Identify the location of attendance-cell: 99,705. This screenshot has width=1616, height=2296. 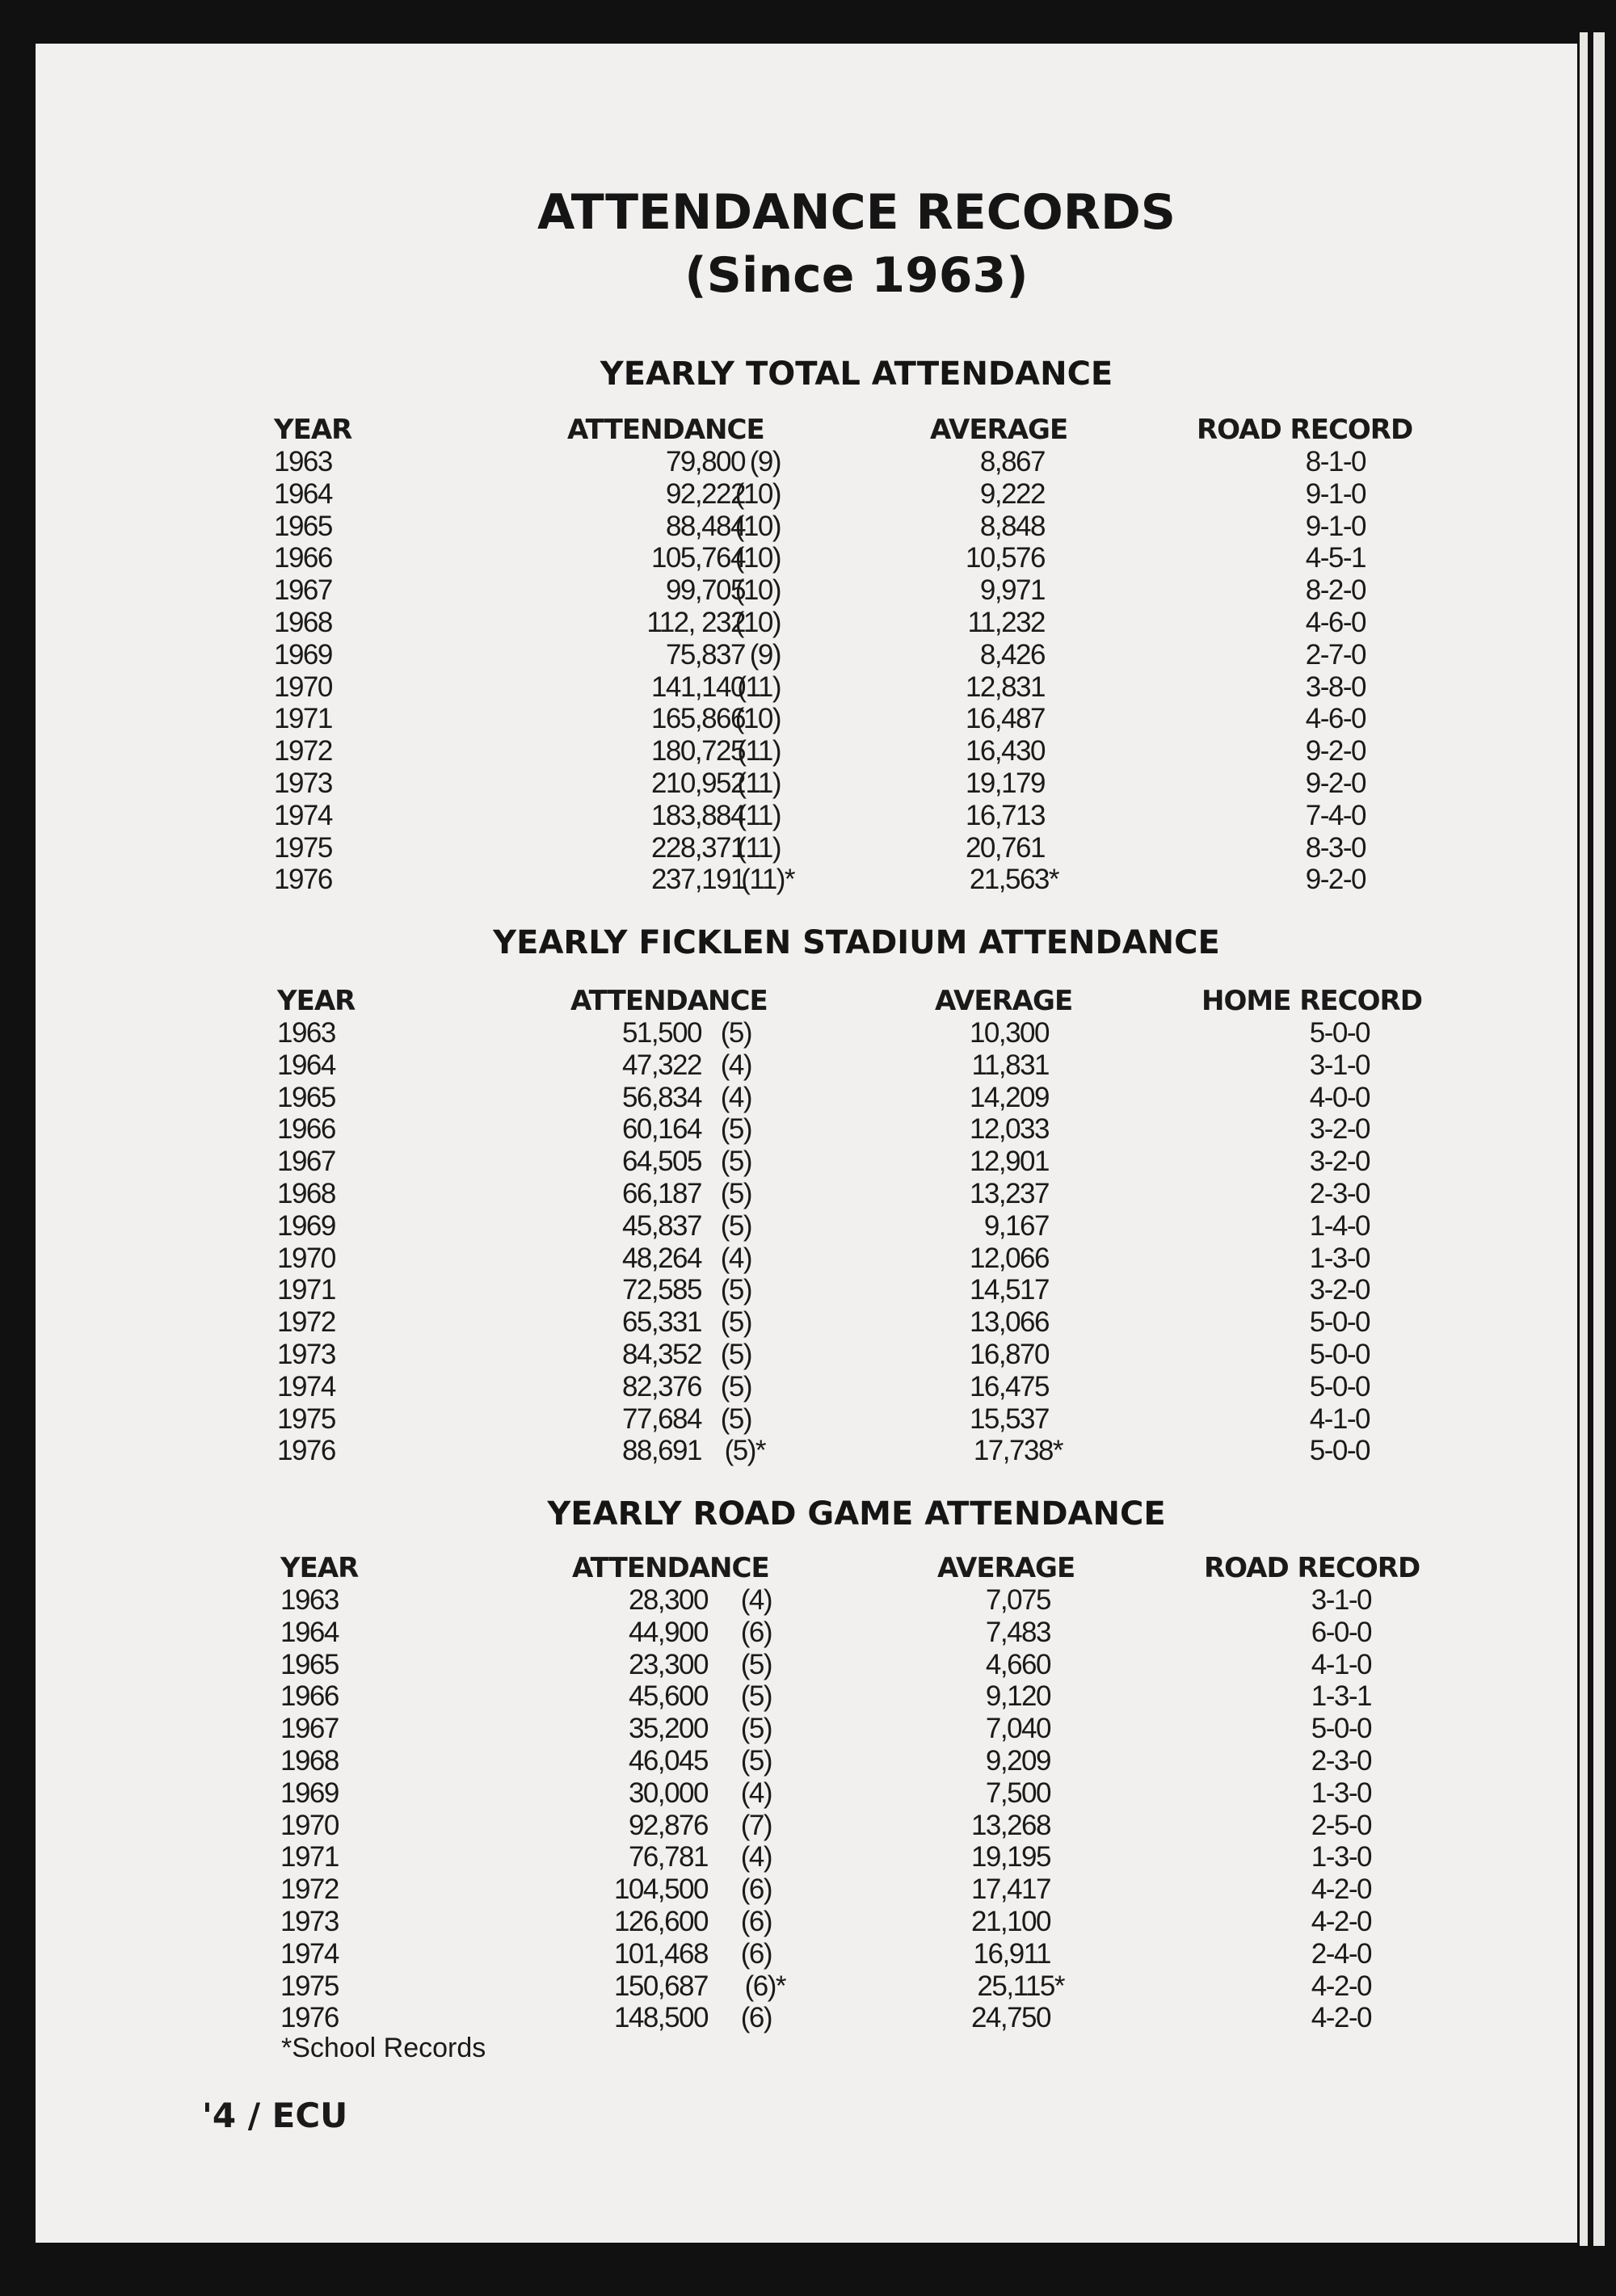
(706, 590).